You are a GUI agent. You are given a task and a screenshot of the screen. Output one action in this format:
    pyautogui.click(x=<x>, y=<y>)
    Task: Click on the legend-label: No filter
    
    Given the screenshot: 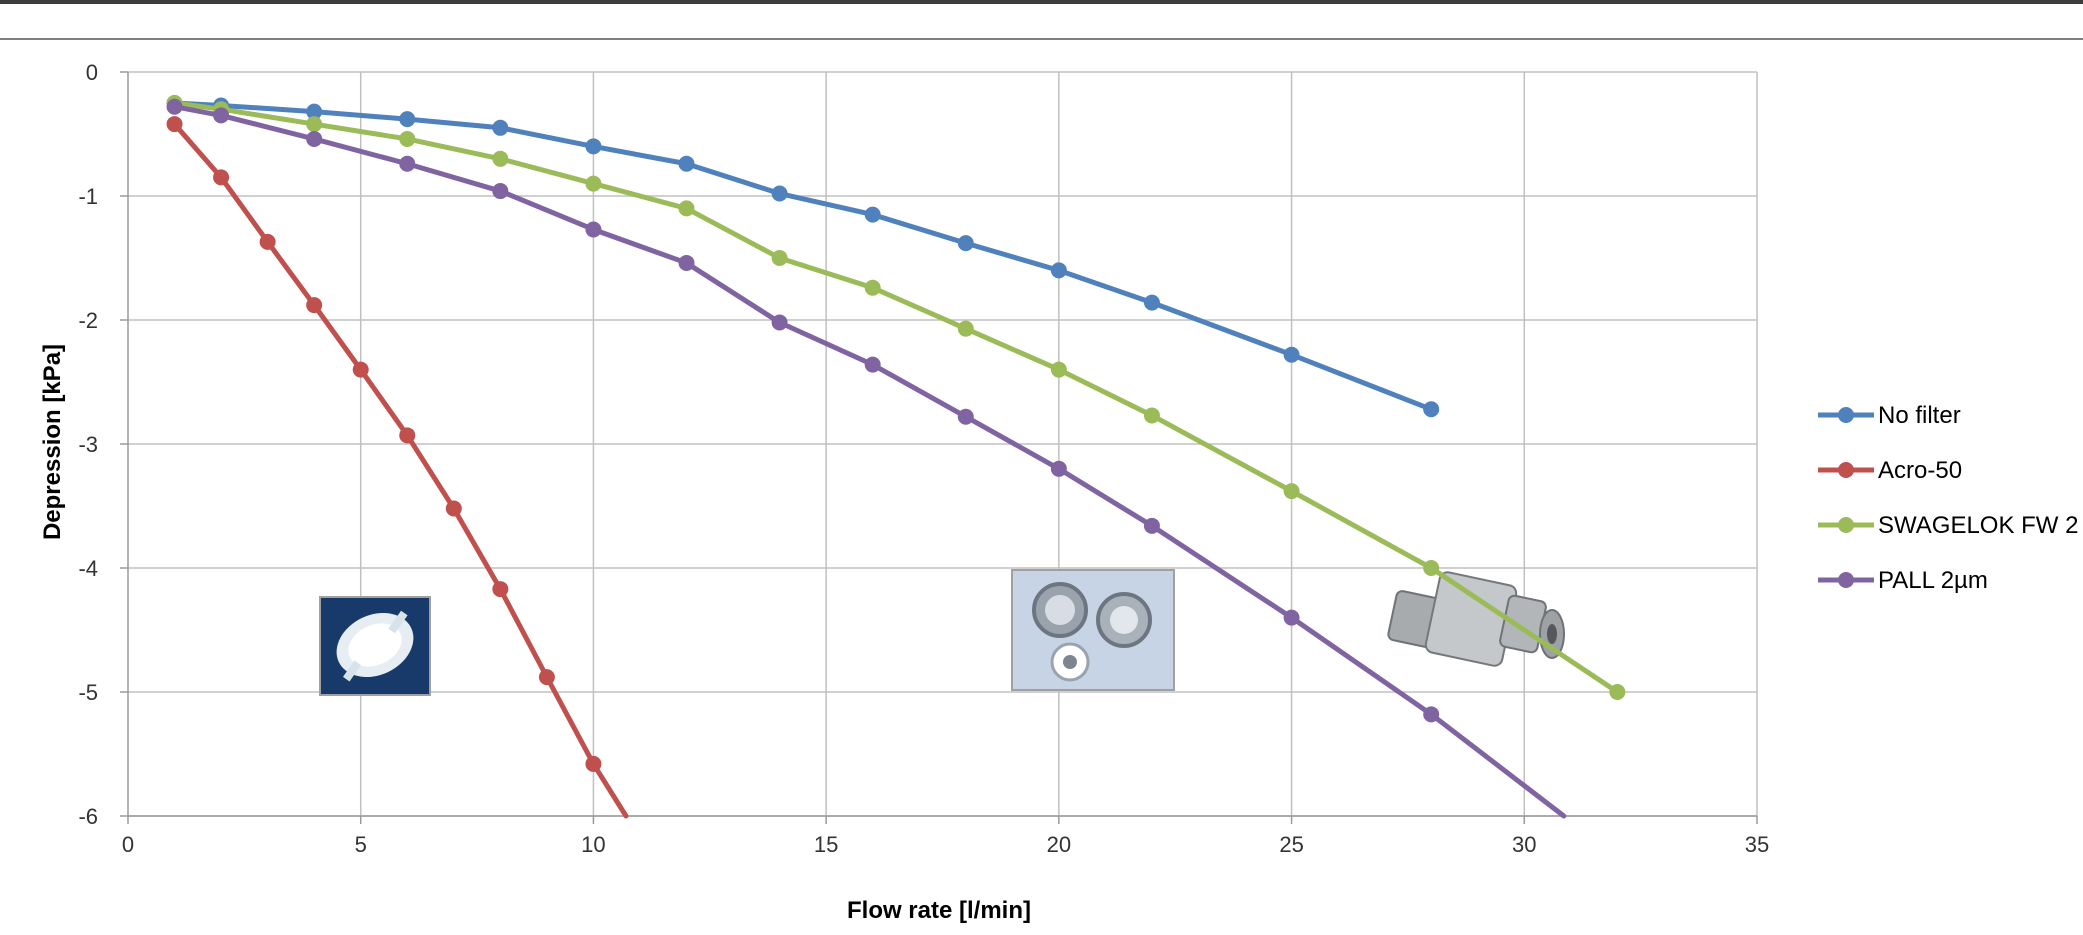 What is the action you would take?
    pyautogui.click(x=1919, y=415)
    